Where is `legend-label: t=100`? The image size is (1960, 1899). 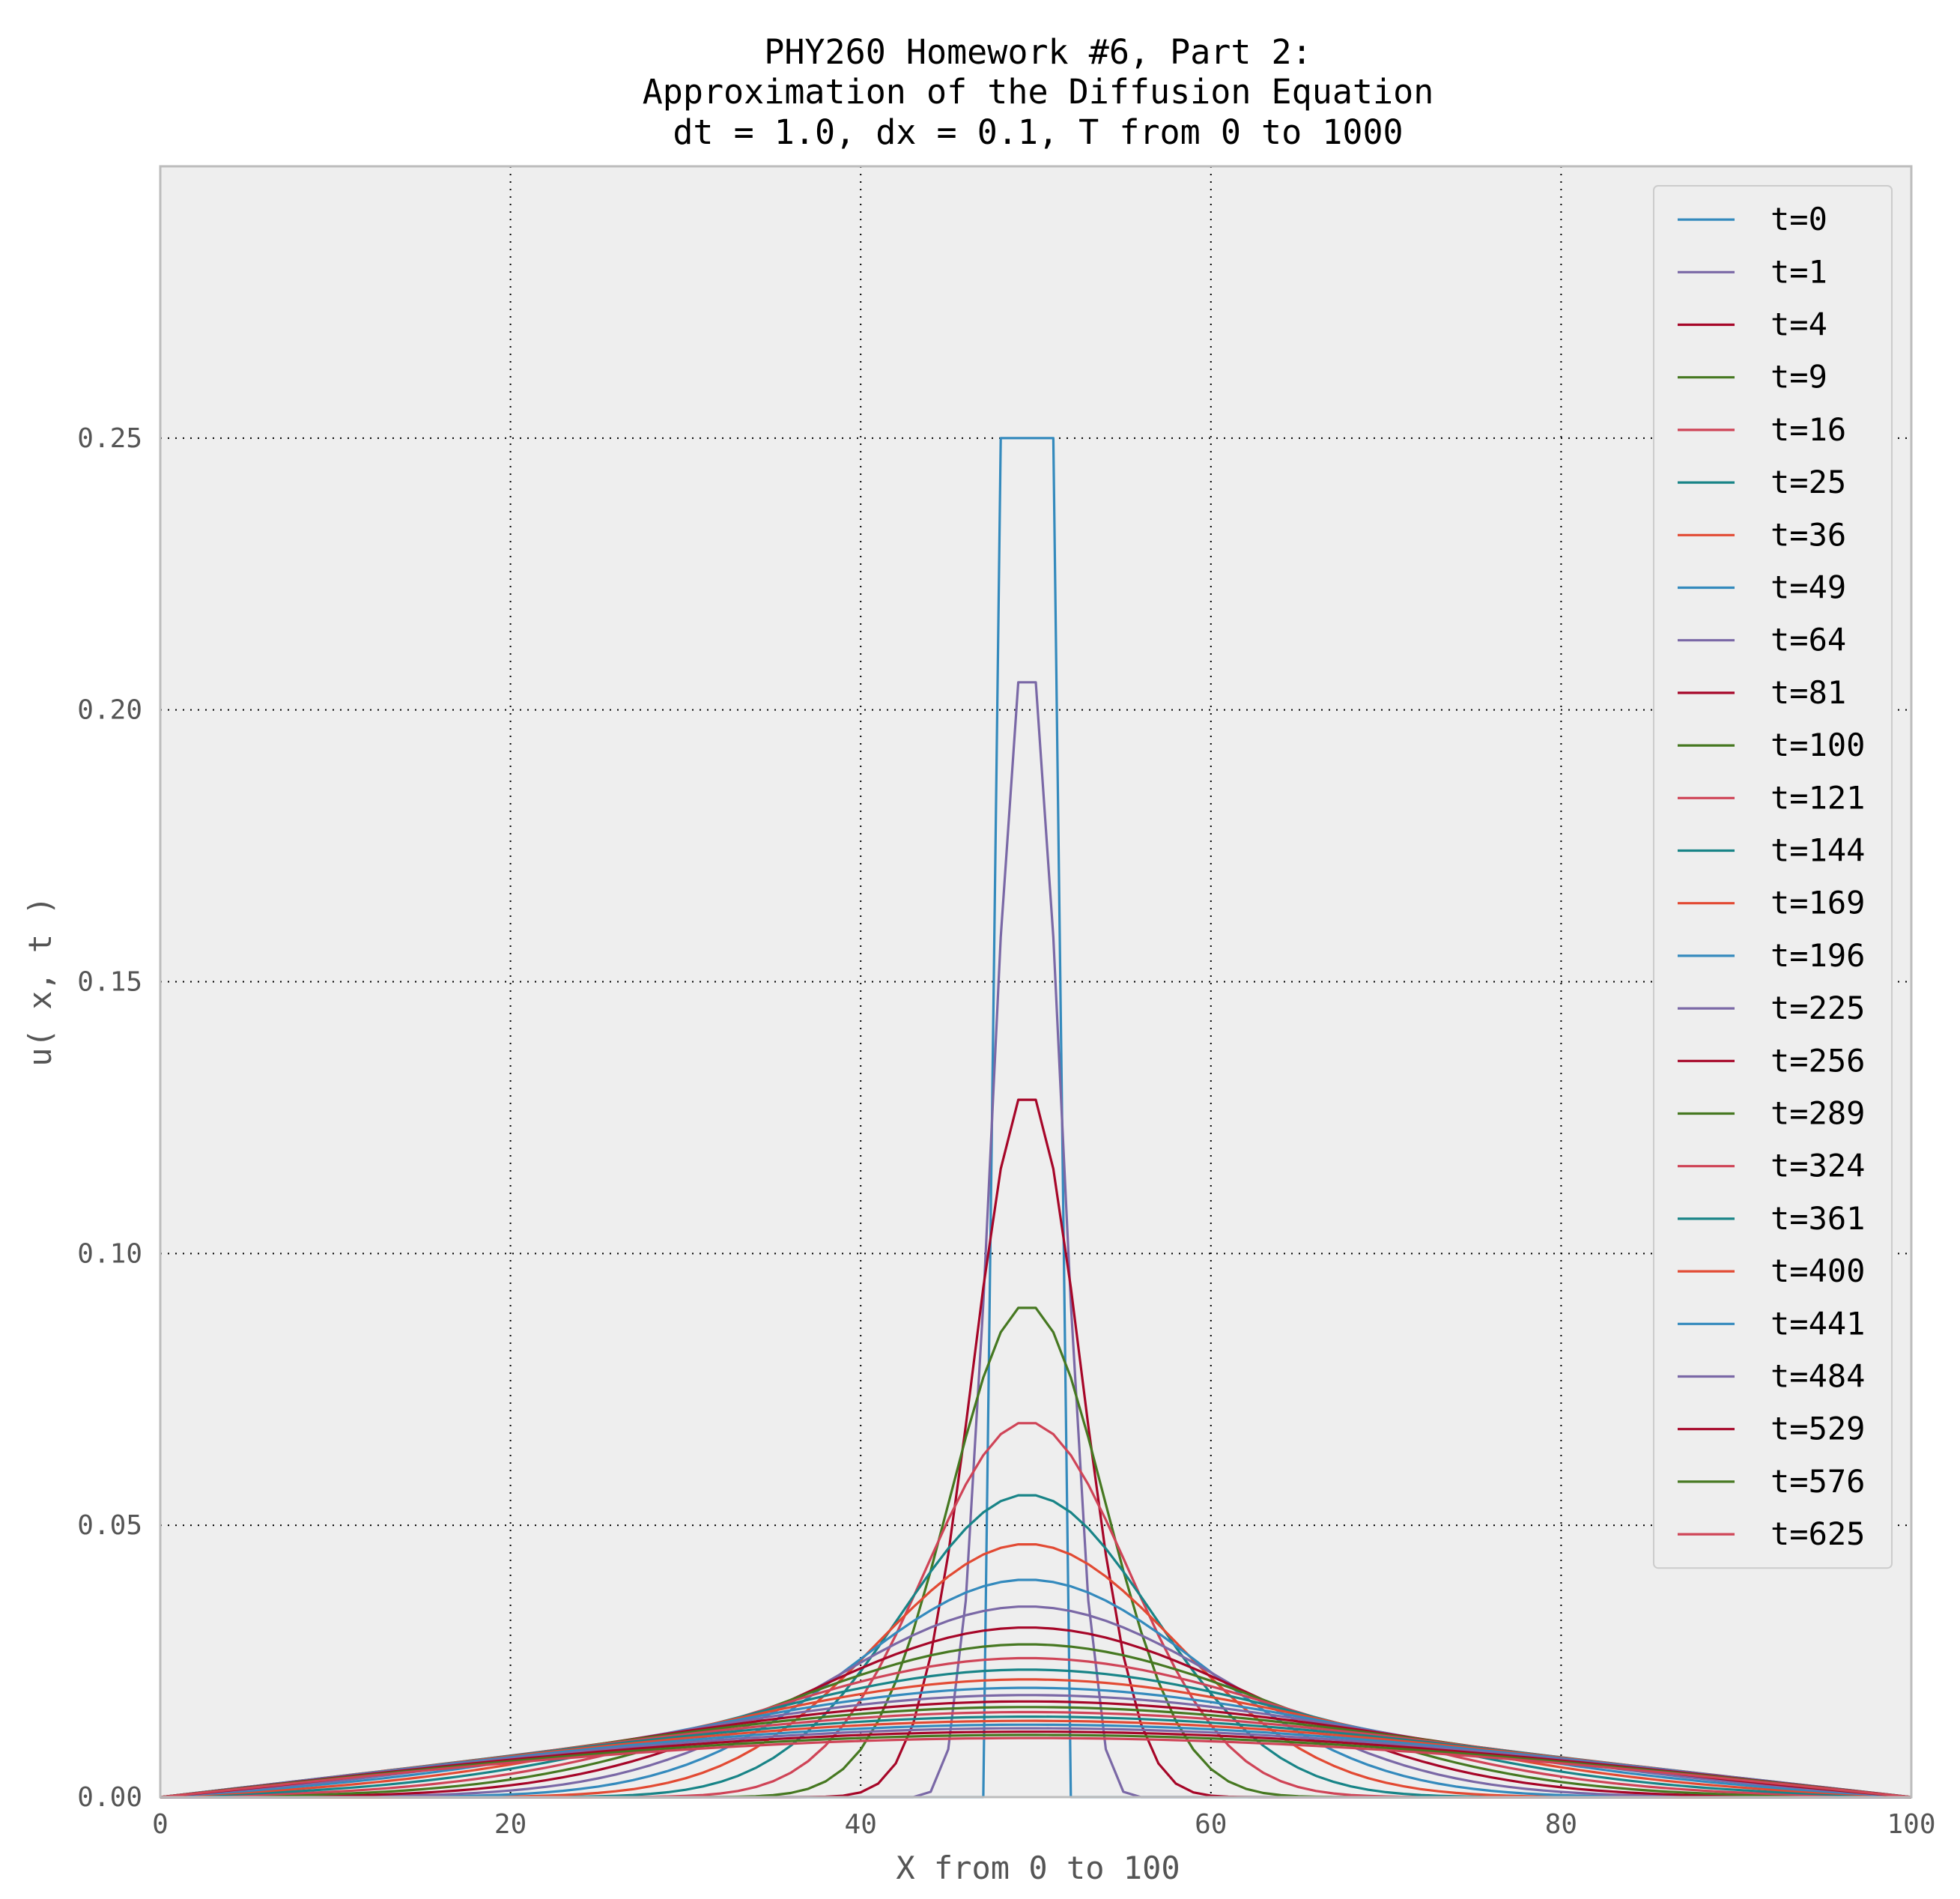 legend-label: t=100 is located at coordinates (1818, 745).